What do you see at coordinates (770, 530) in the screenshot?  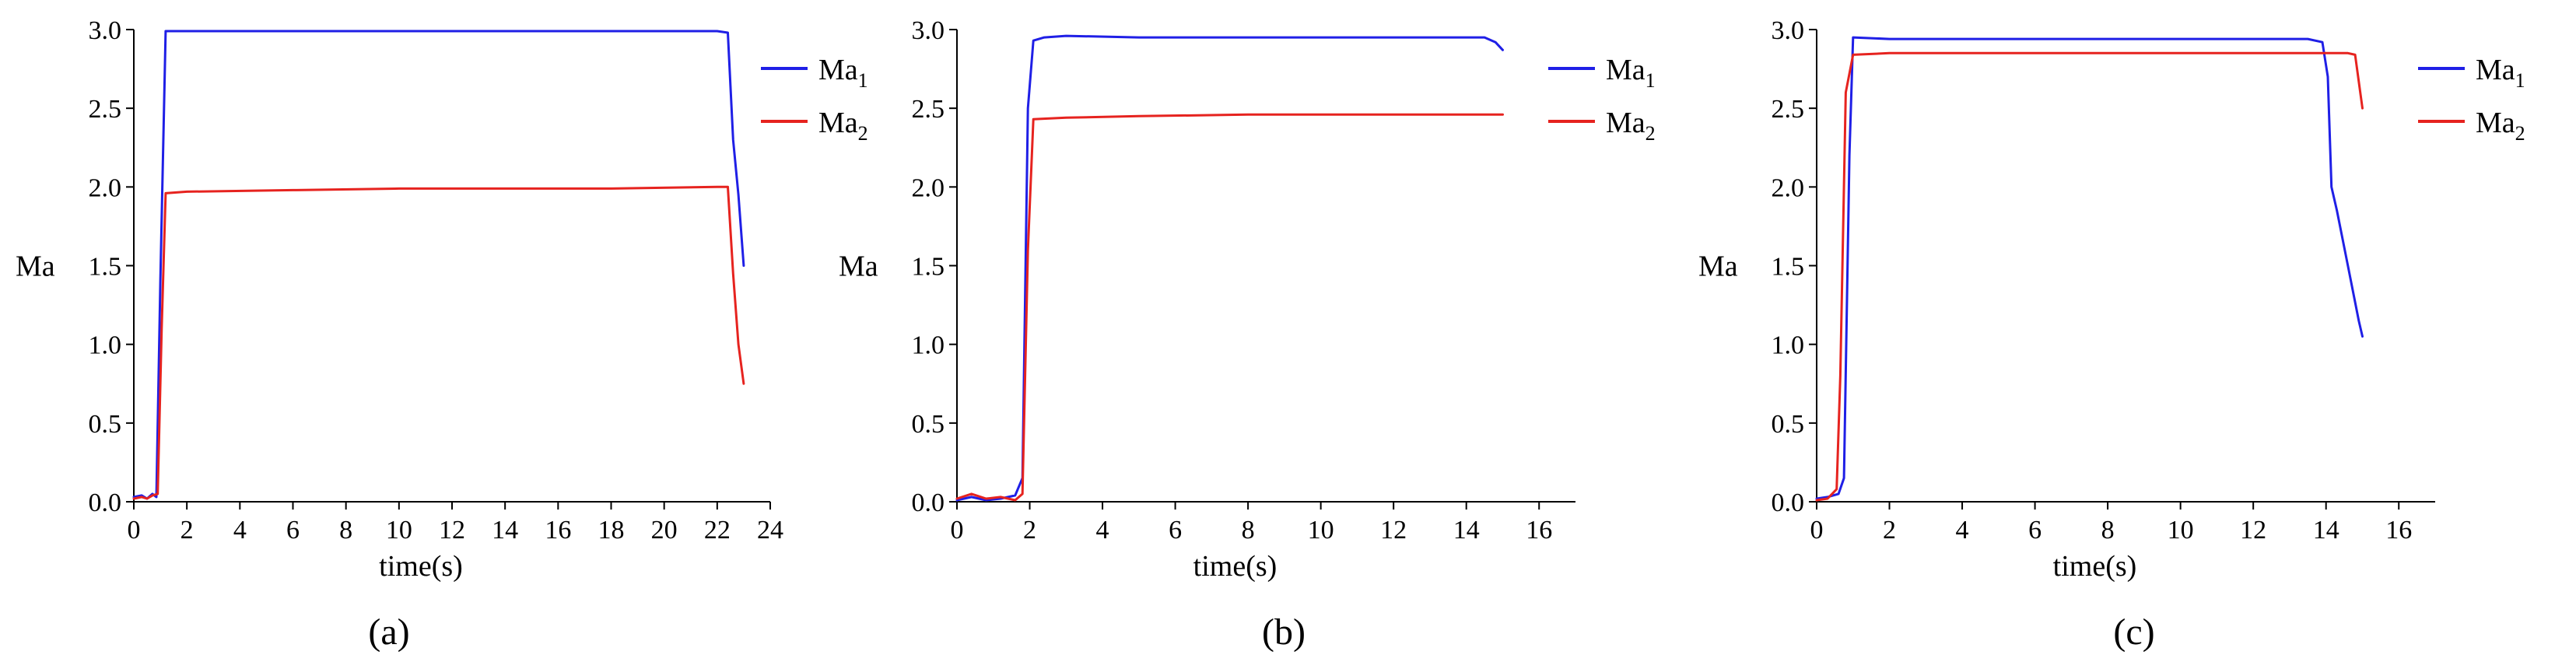 I see `x-tick-label: 24` at bounding box center [770, 530].